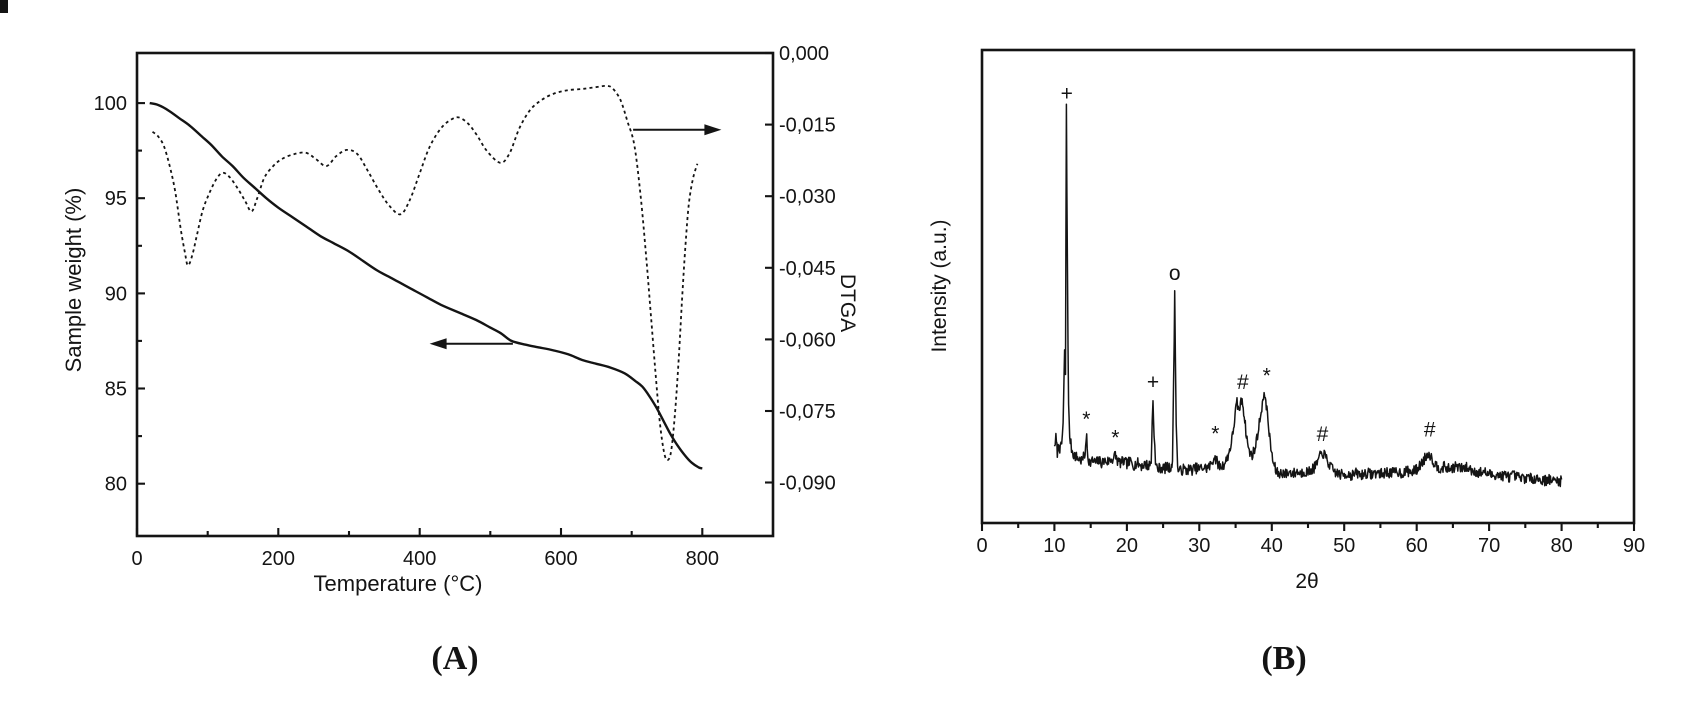 The image size is (1695, 702). I want to click on y-tick-label-right: -0,075, so click(807, 412).